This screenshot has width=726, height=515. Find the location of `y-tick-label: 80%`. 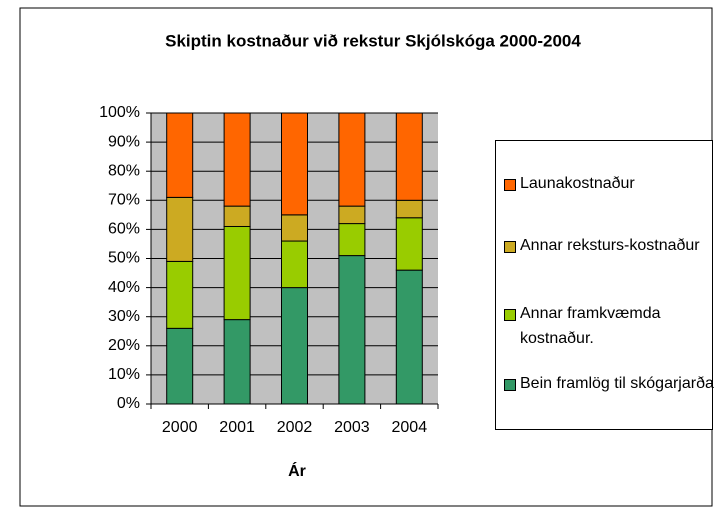

y-tick-label: 80% is located at coordinates (124, 170).